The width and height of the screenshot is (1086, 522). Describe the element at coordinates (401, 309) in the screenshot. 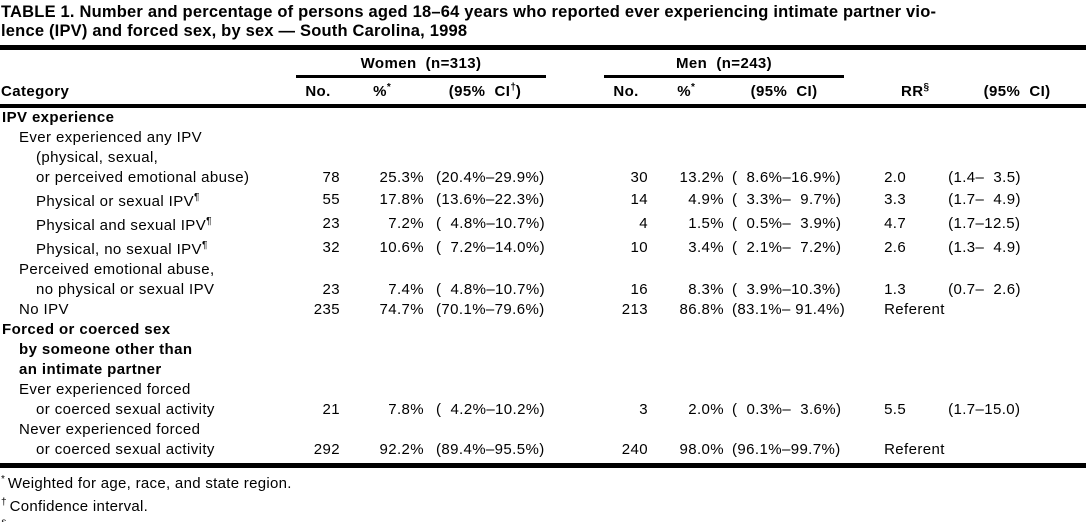

I see `women-pct-cell: 74.7%` at that location.